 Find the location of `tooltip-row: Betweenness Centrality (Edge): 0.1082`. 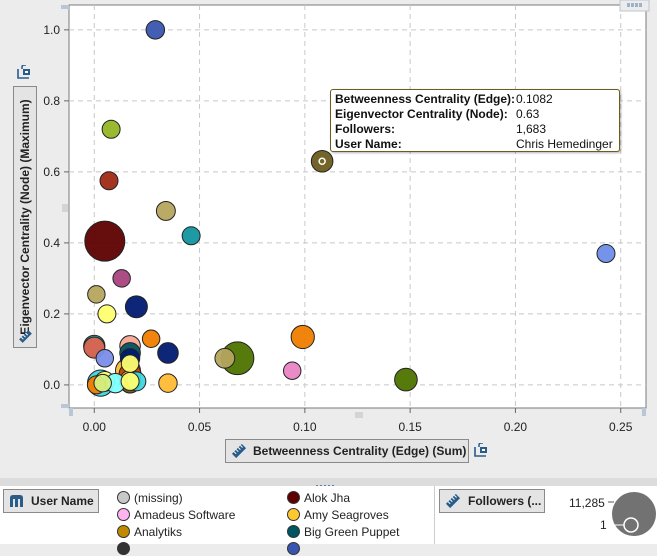

tooltip-row: Betweenness Centrality (Edge): 0.1082 is located at coordinates (475, 99).